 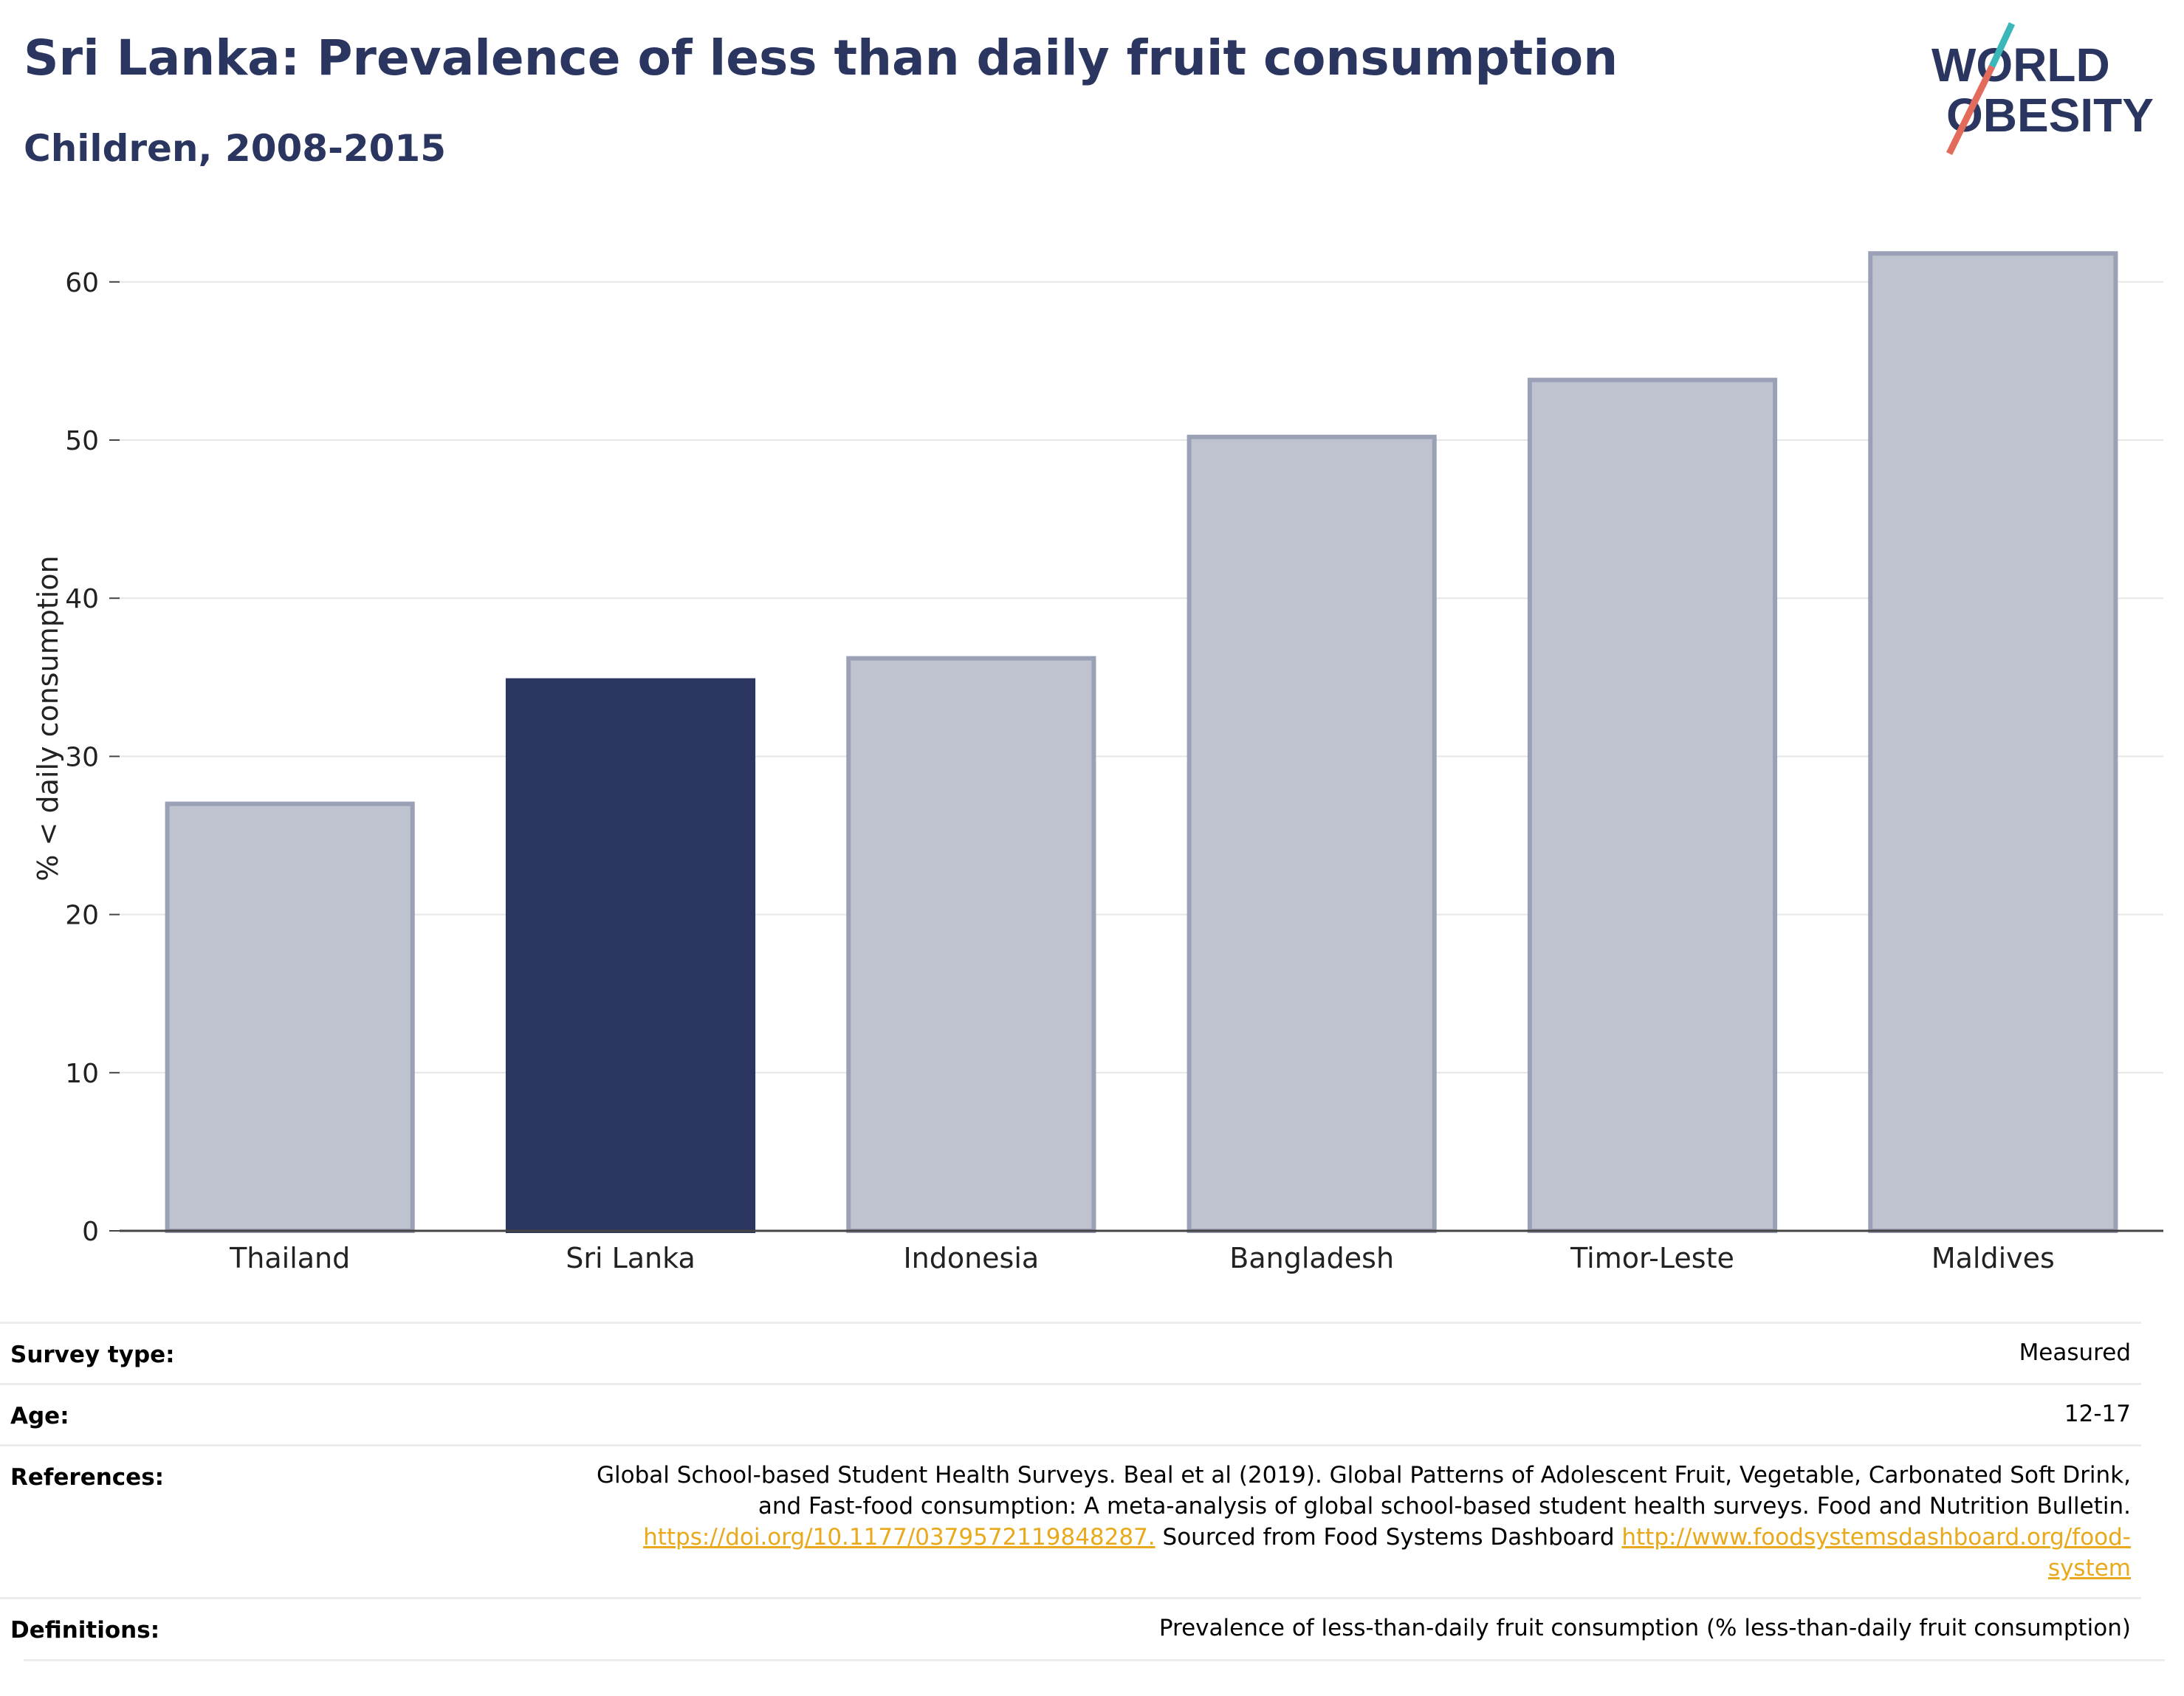 What do you see at coordinates (235, 148) in the screenshot?
I see `chart-subtitle: Children, 2008-2015` at bounding box center [235, 148].